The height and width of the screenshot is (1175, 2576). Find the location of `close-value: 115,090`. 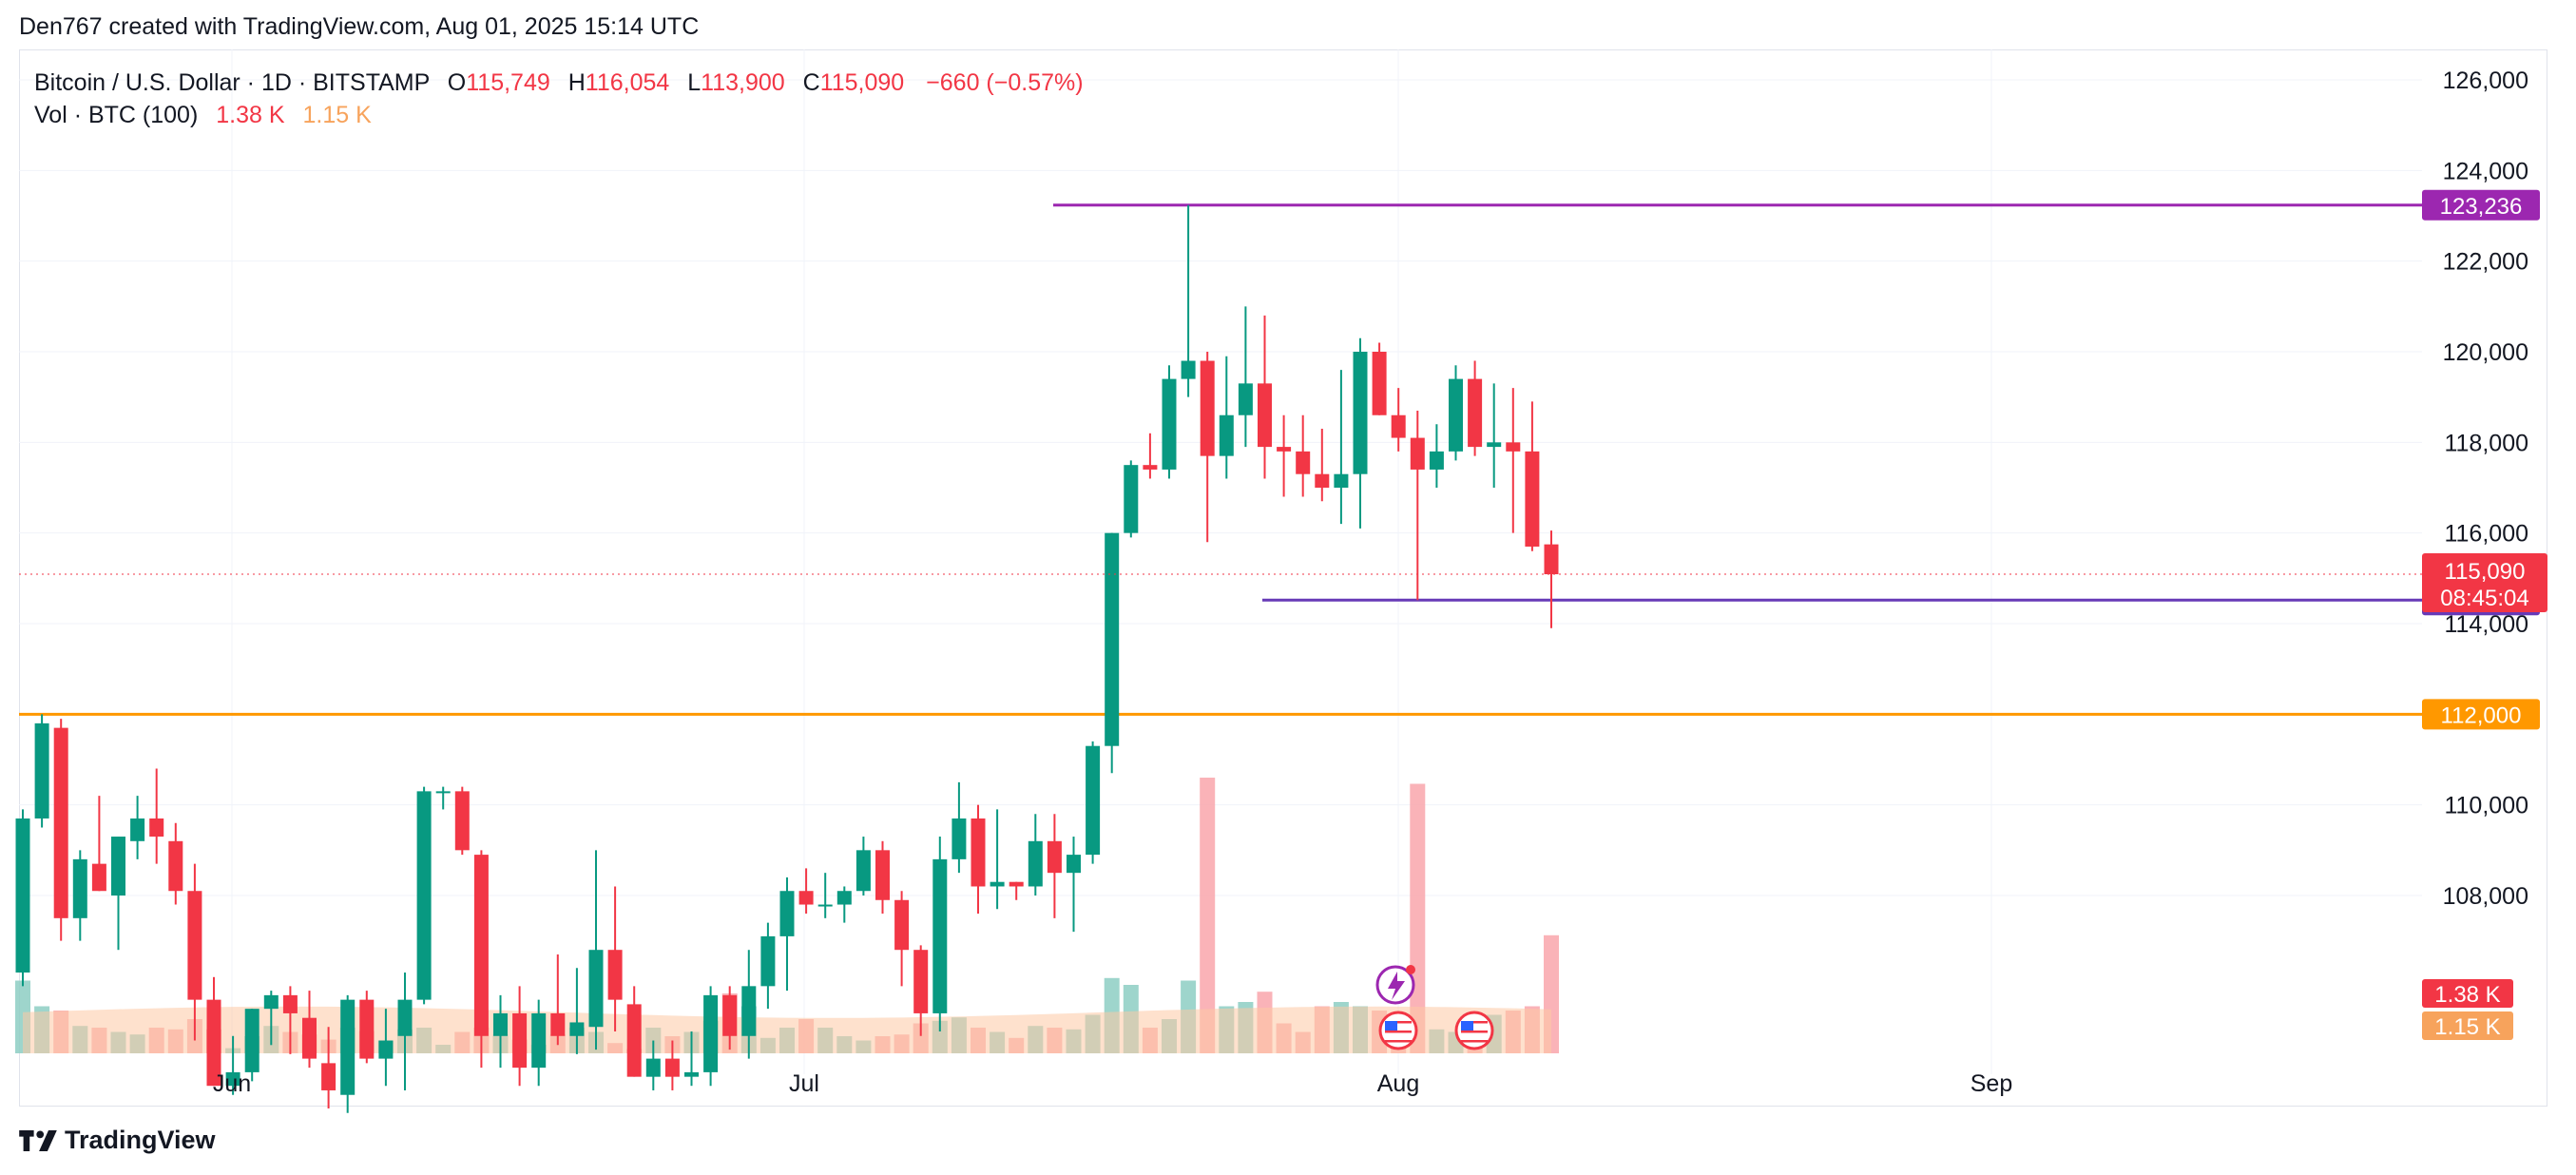

close-value: 115,090 is located at coordinates (862, 82).